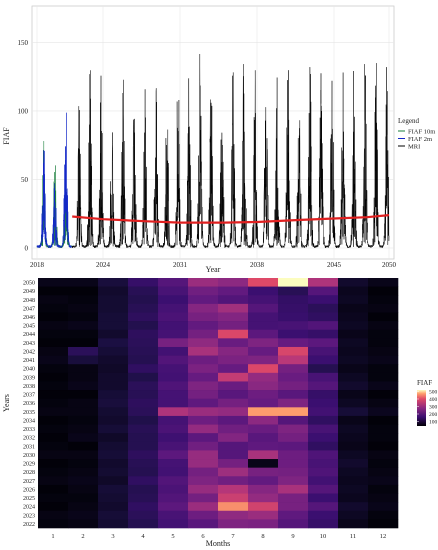 Image resolution: width=438 pixels, height=550 pixels. What do you see at coordinates (29, 327) in the screenshot?
I see `heatmap-y-tick-label: 2045` at bounding box center [29, 327].